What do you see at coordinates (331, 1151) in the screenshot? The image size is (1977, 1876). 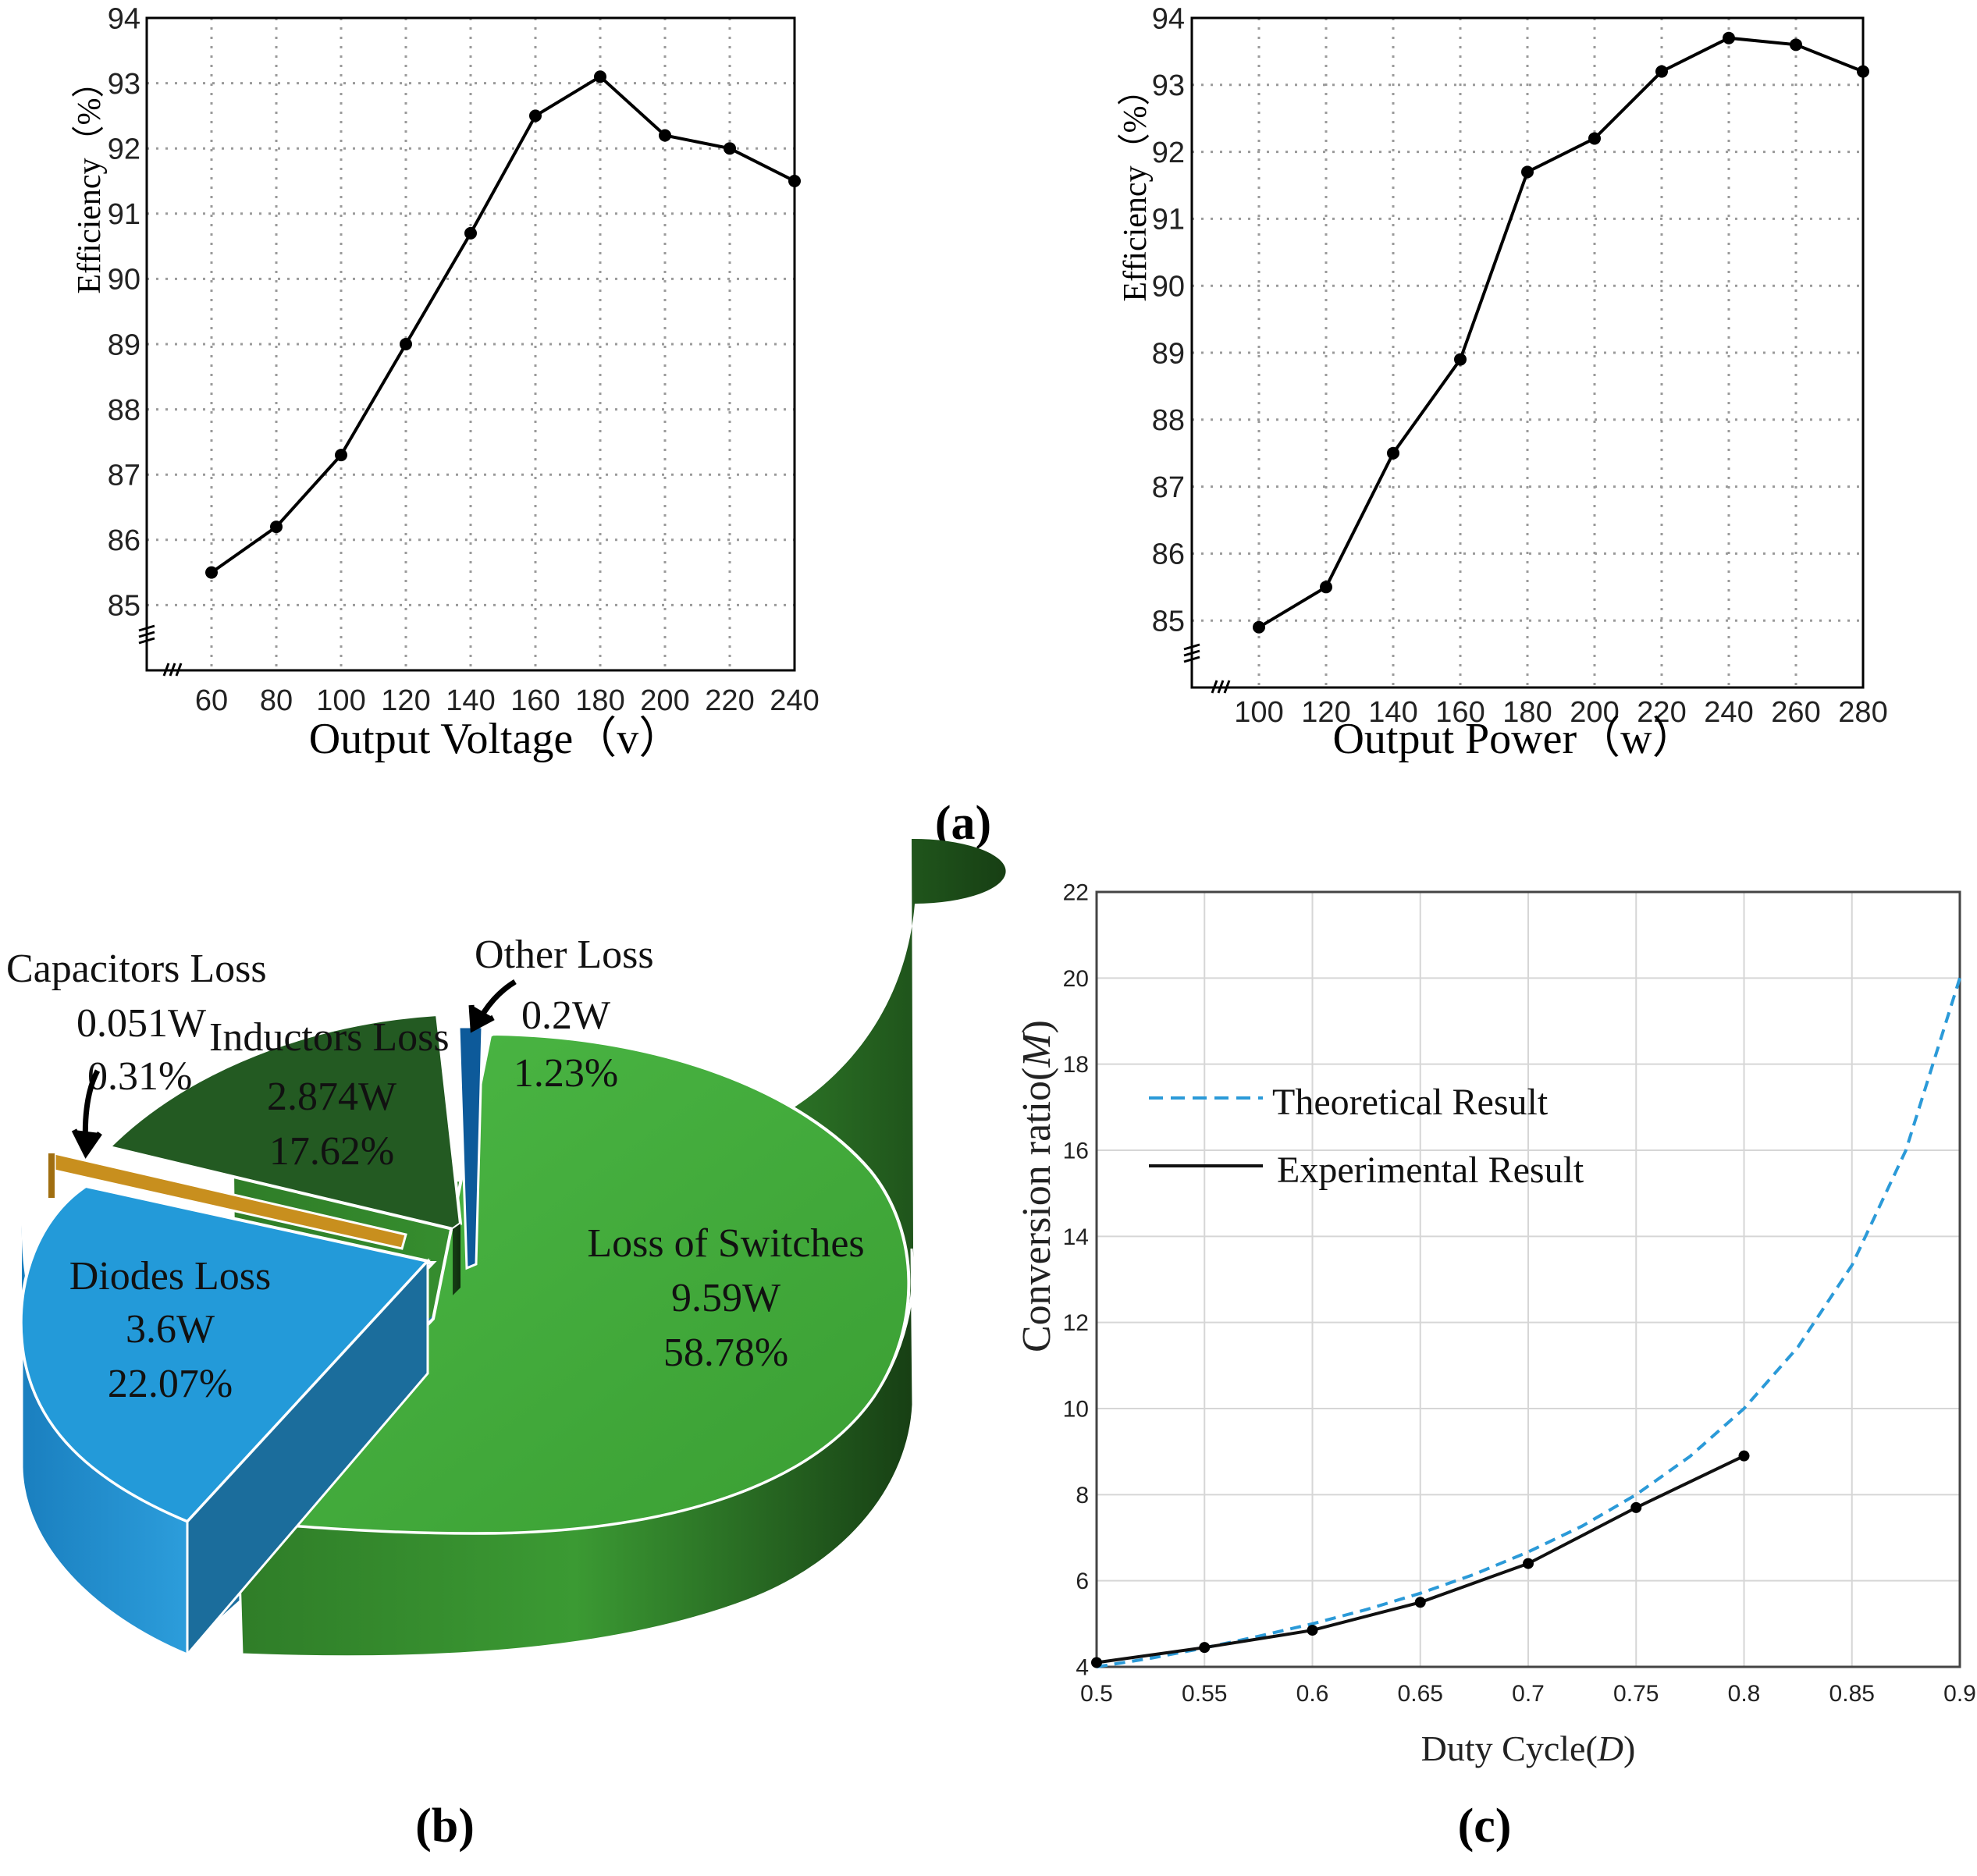 I see `label-inductors-percent: 17.62%` at bounding box center [331, 1151].